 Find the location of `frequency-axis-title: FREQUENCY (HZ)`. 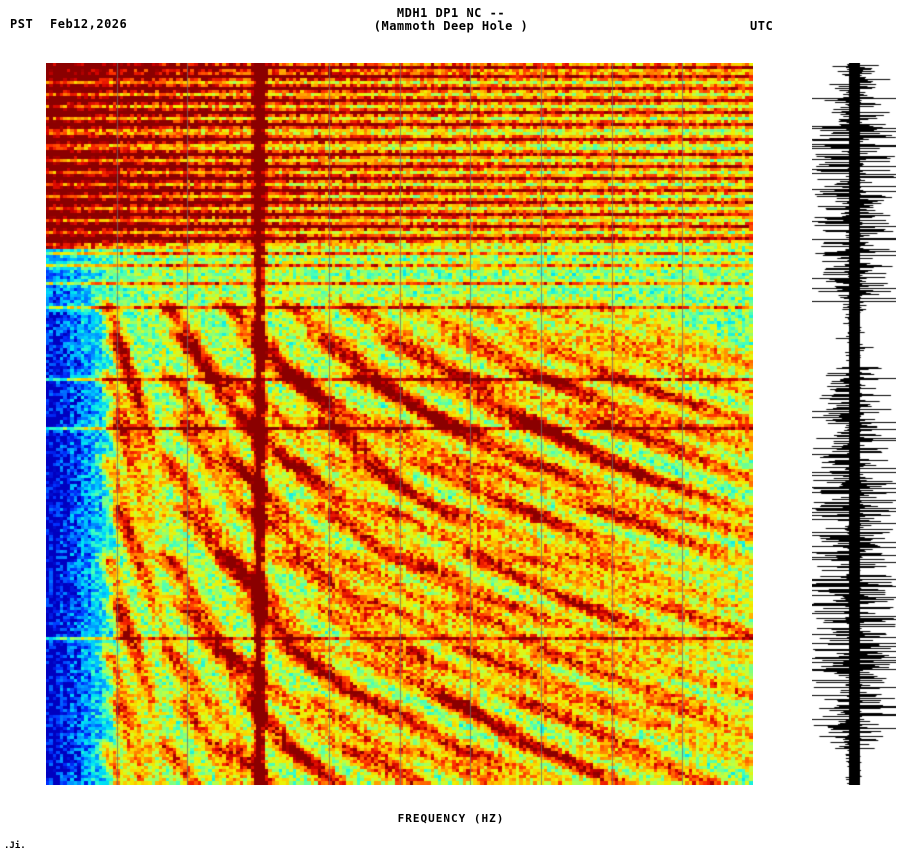

frequency-axis-title: FREQUENCY (HZ) is located at coordinates (451, 818).